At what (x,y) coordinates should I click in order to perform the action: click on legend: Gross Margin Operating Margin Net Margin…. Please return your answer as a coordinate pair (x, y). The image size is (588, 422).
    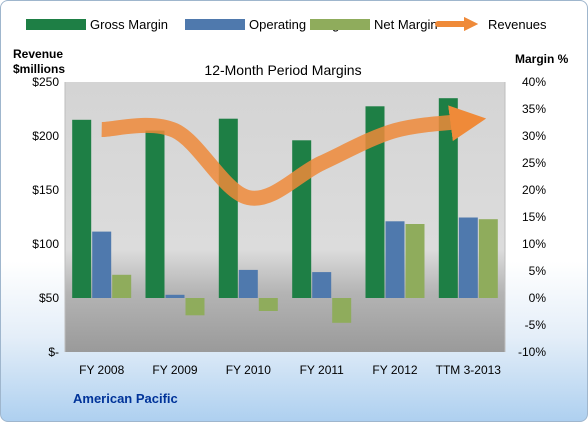
    Looking at the image, I should click on (286, 24).